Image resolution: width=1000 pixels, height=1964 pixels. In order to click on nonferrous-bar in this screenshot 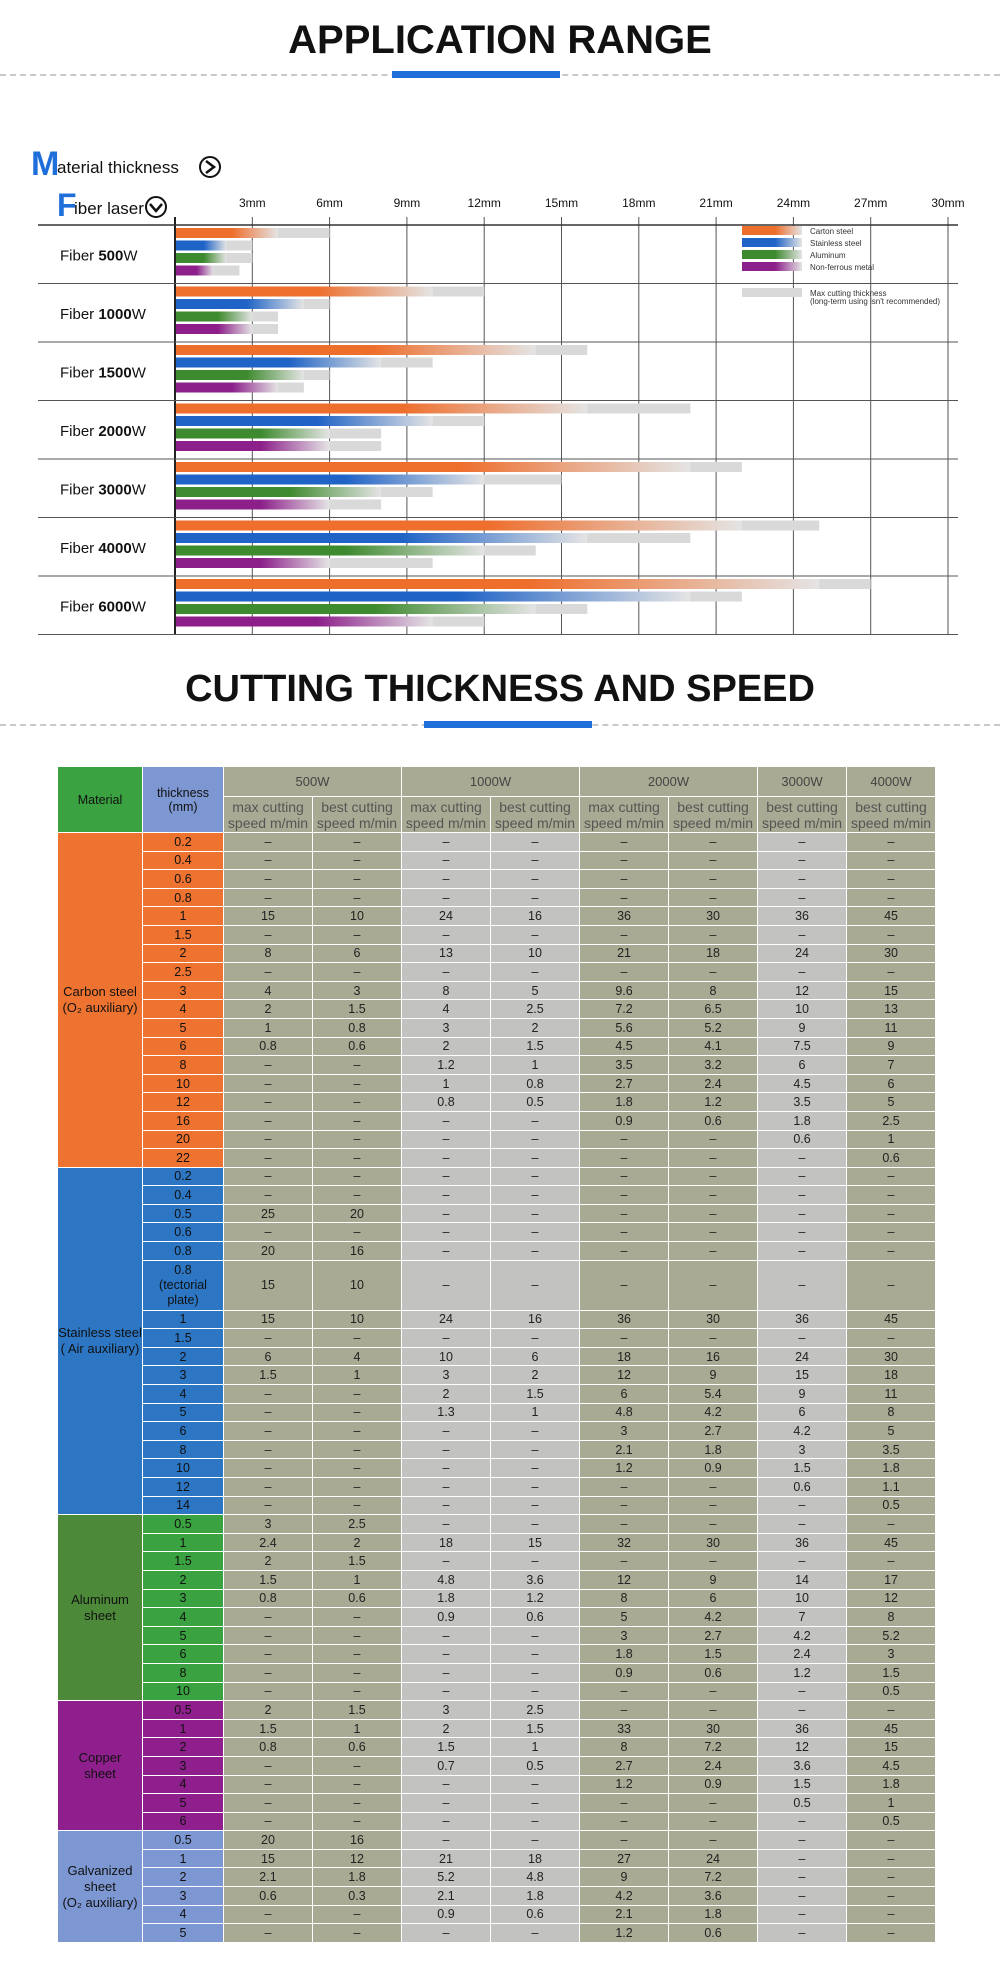, I will do `click(195, 270)`.